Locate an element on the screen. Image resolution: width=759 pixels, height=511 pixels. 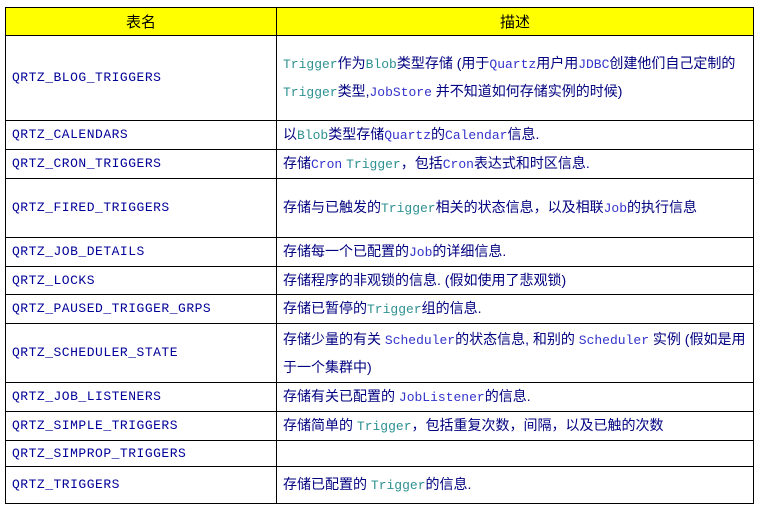
description-cell: 存储每一个已配置的Job的详细信息. is located at coordinates (515, 252).